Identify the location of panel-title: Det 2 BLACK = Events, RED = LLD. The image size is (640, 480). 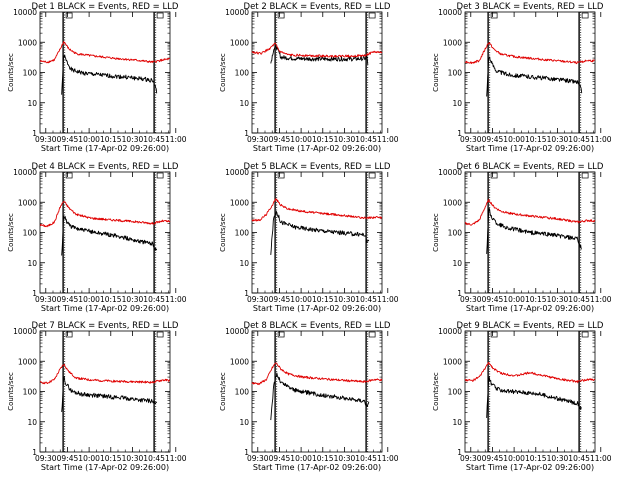
(317, 7).